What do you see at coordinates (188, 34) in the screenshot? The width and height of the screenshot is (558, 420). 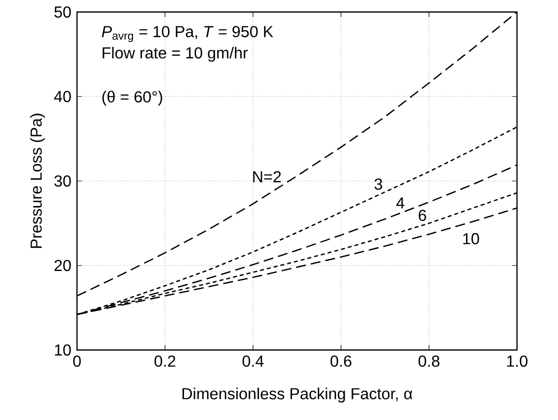 I see `annotation: P$_{avrg}$ = 10 Pa, T = 950 K` at bounding box center [188, 34].